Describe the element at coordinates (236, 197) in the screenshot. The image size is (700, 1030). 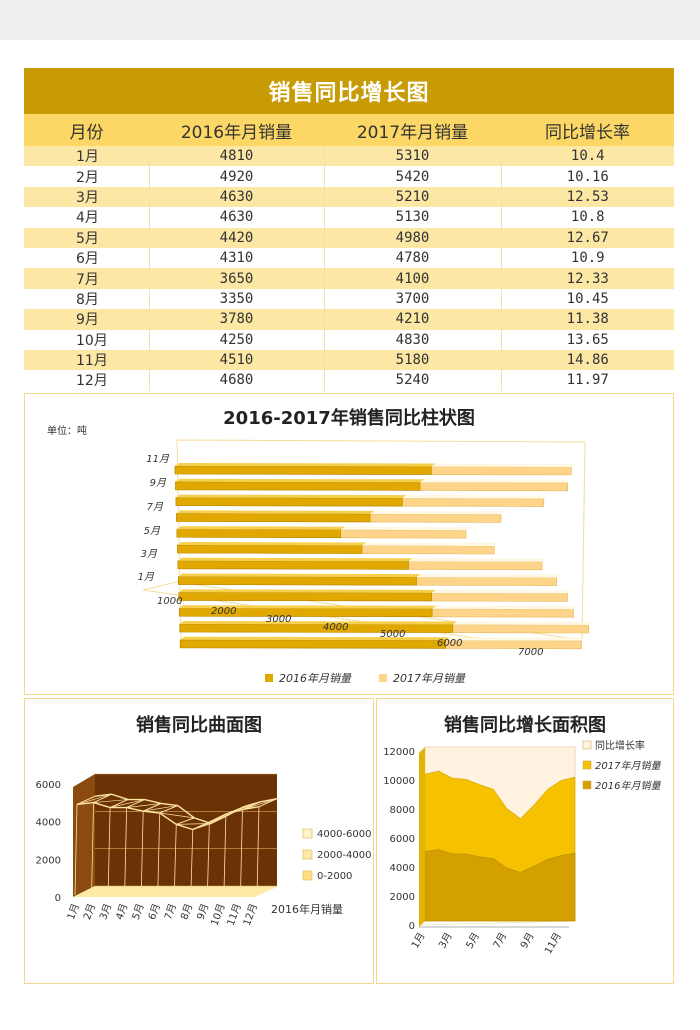
I see `cell-sales-2016: 4630` at that location.